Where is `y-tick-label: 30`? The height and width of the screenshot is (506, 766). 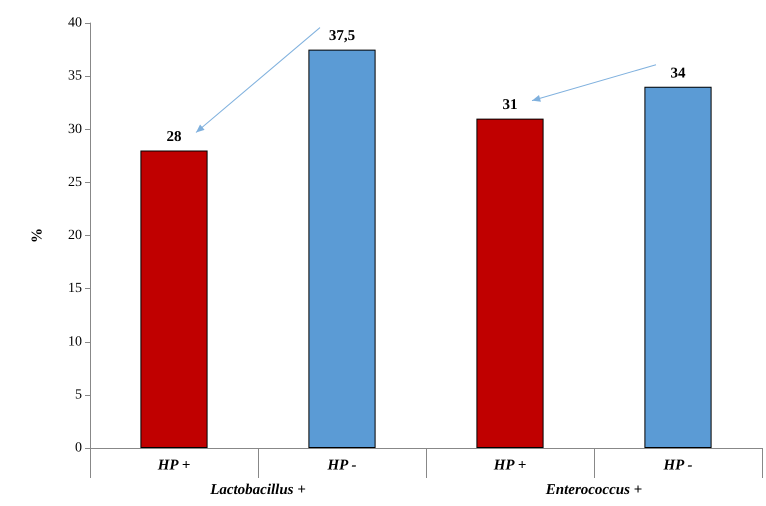 y-tick-label: 30 is located at coordinates (75, 129).